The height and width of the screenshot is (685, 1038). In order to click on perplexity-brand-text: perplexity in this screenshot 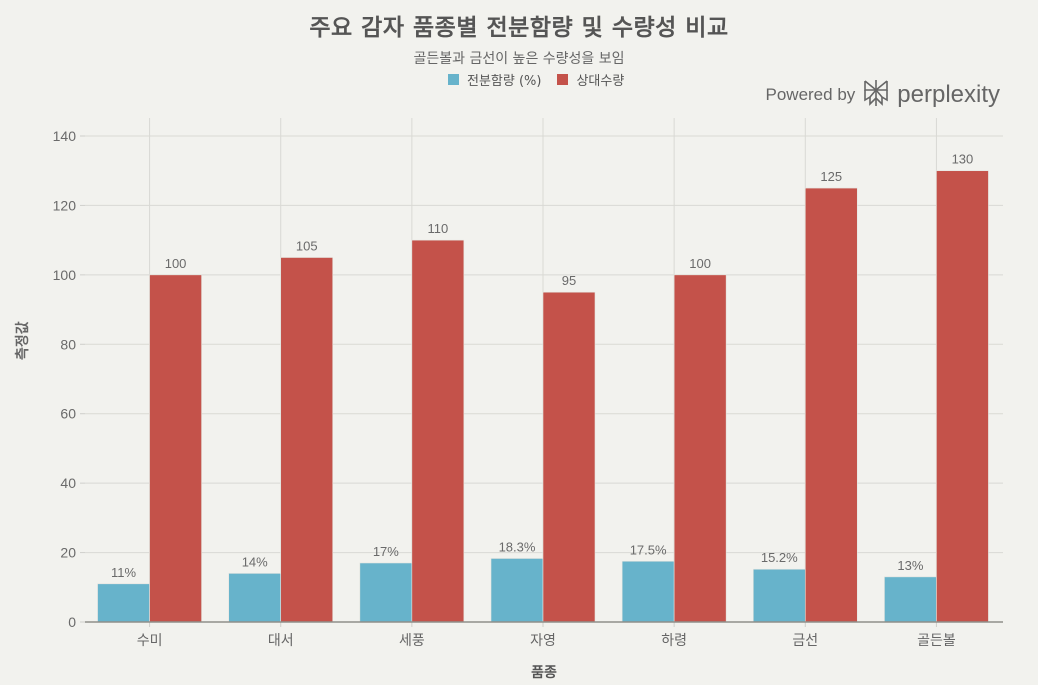, I will do `click(948, 94)`.